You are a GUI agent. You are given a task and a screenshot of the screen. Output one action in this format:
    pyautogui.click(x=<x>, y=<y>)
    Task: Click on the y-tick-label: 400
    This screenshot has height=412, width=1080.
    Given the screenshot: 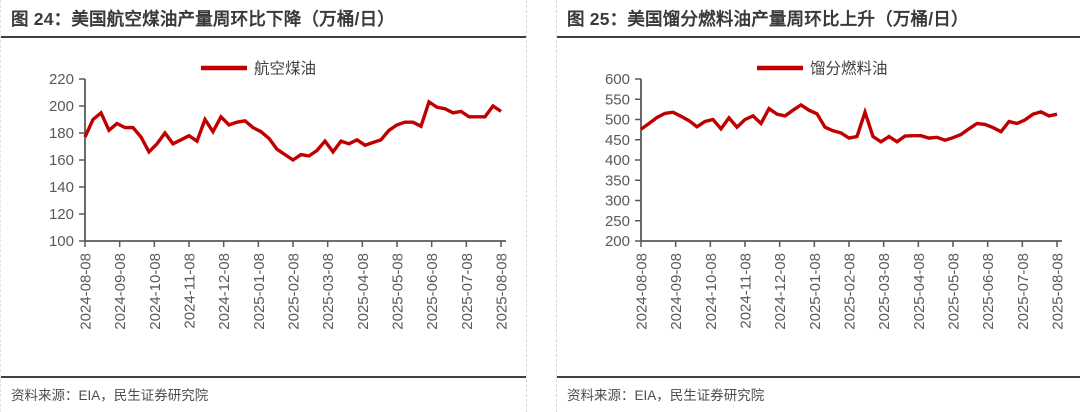 What is the action you would take?
    pyautogui.click(x=617, y=160)
    